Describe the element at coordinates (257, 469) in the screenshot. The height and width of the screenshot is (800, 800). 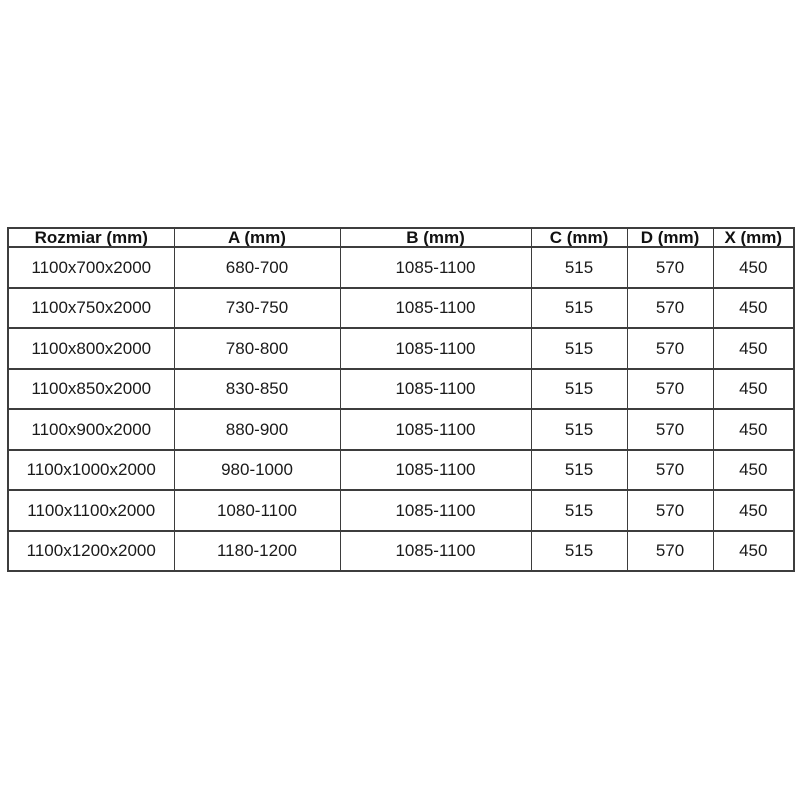
I see `table-cell: 980-1000` at that location.